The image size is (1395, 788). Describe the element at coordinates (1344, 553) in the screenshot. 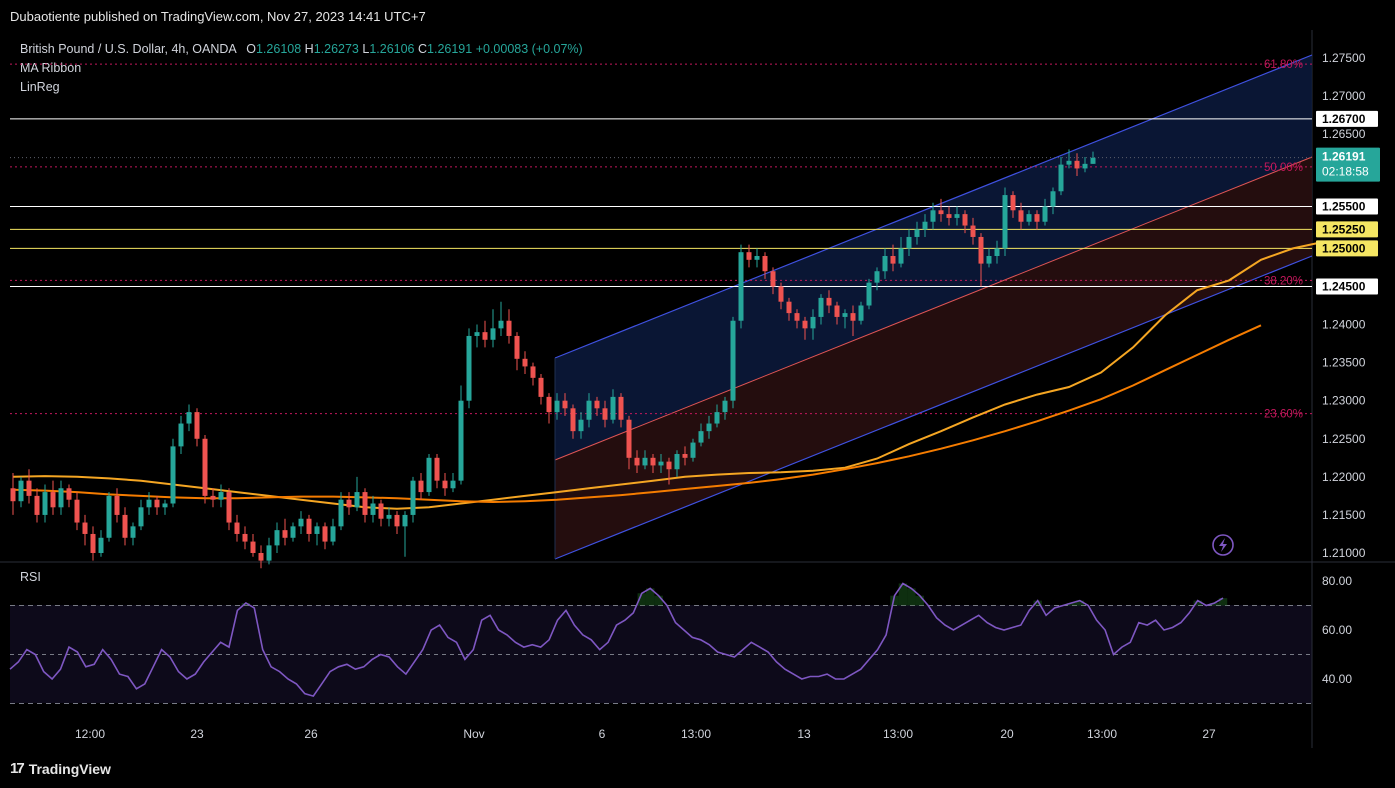

I see `price-tick-13: 1.21000` at that location.